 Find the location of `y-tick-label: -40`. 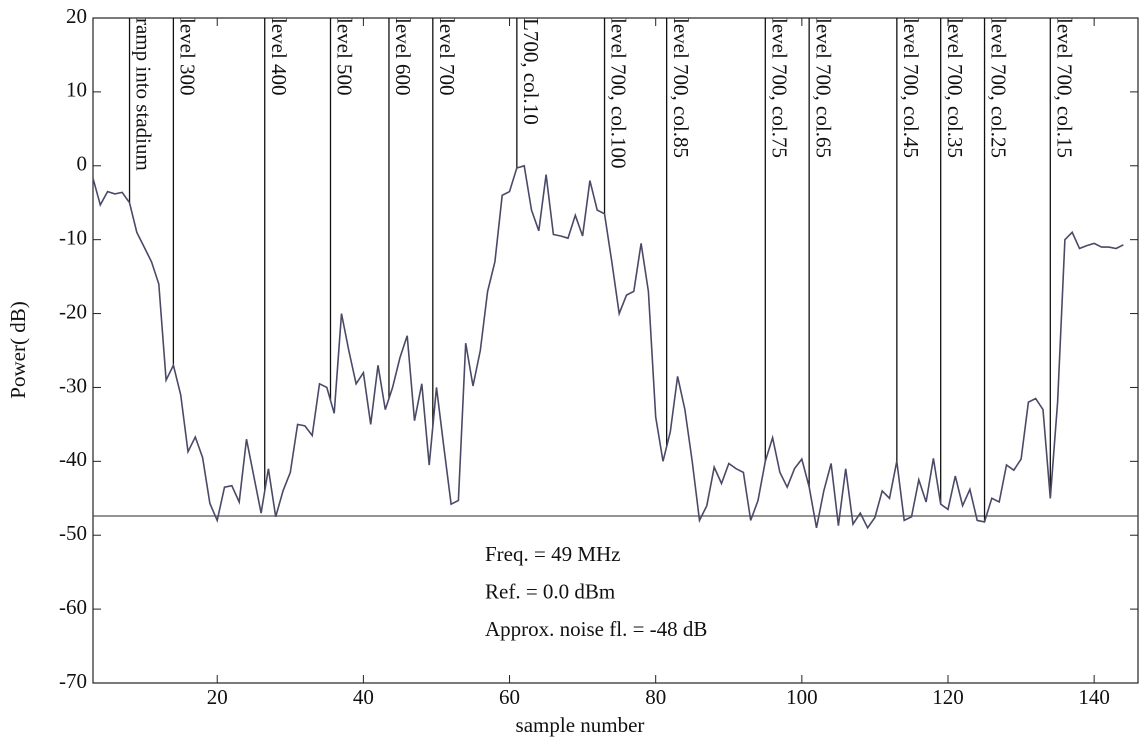

y-tick-label: -40 is located at coordinates (73, 459).